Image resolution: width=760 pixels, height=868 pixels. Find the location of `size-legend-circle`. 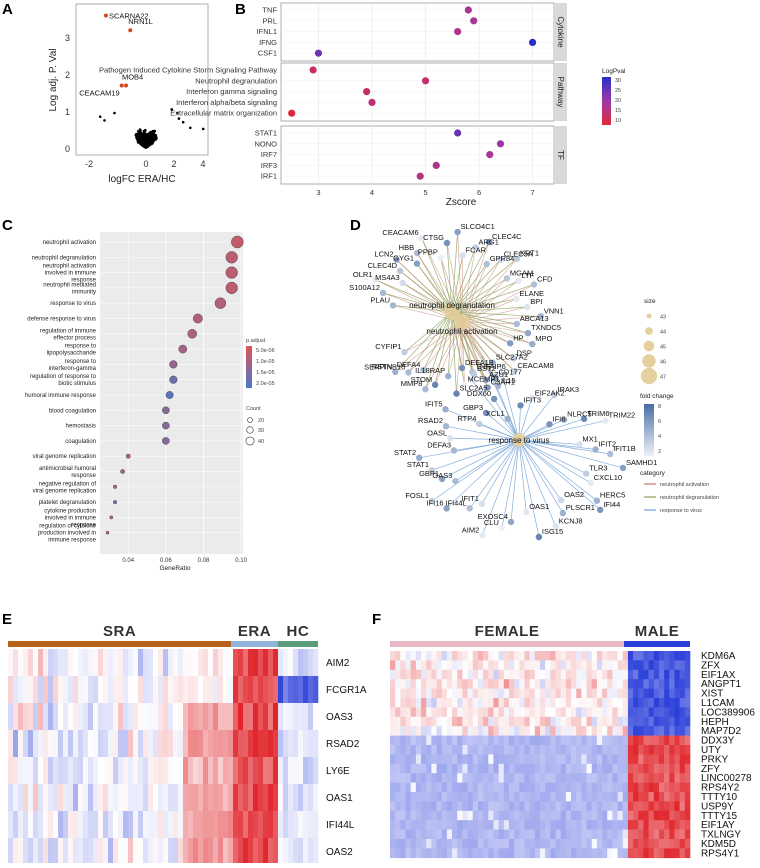

size-legend-circle is located at coordinates (649, 376).